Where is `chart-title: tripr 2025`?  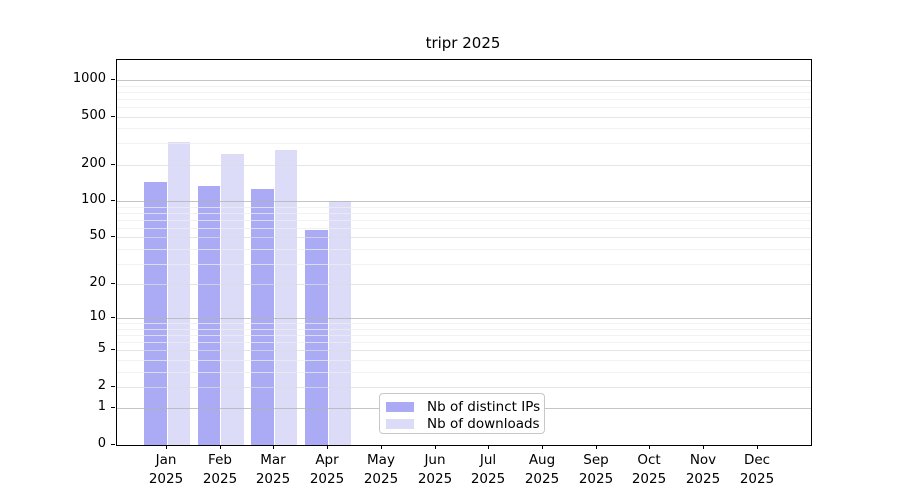
chart-title: tripr 2025 is located at coordinates (463, 43).